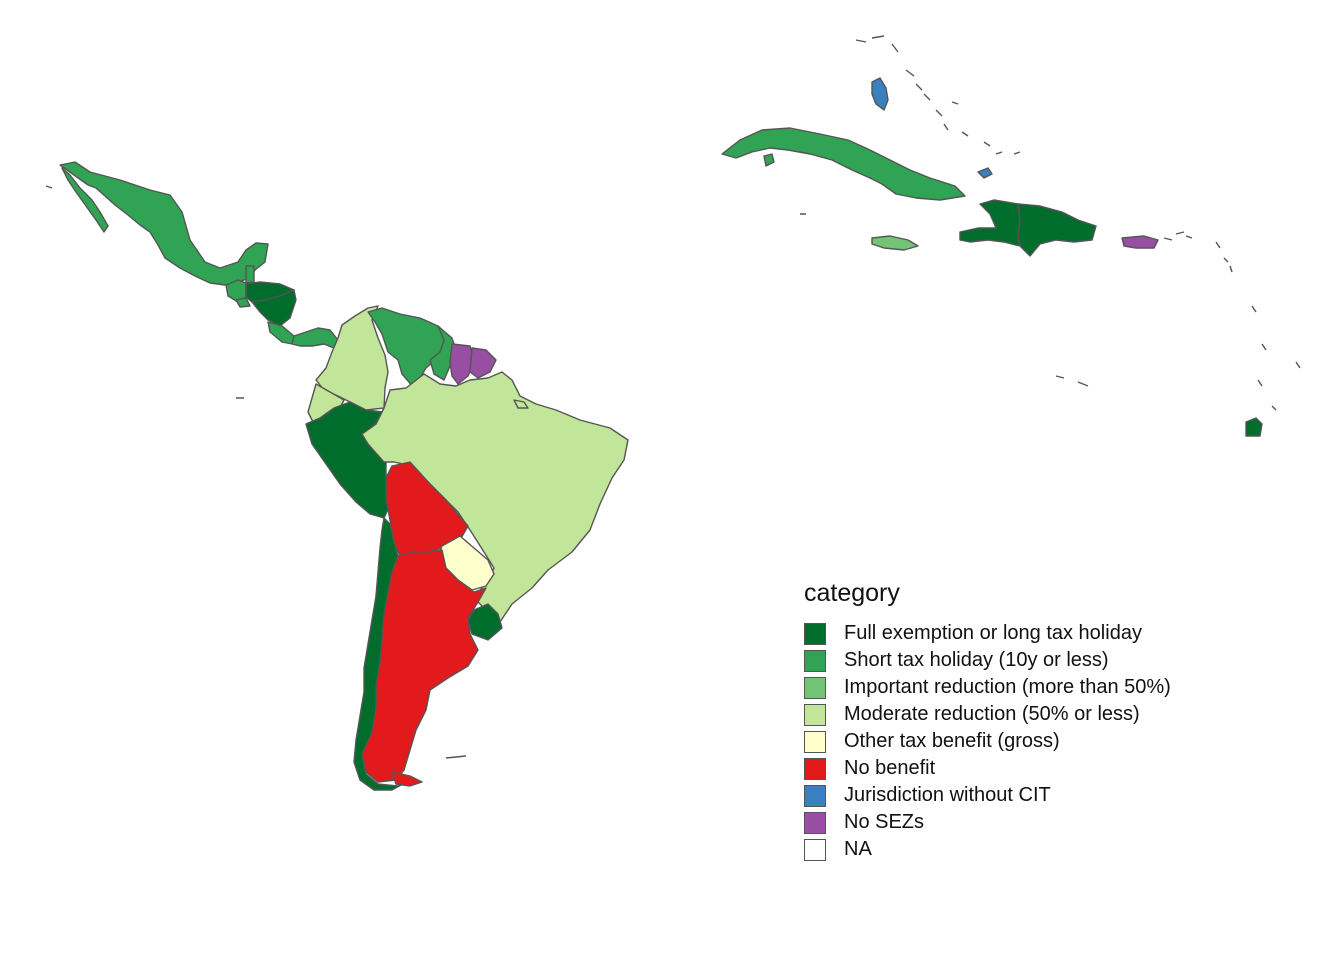  Describe the element at coordinates (858, 849) in the screenshot. I see `legend-label: NA` at that location.